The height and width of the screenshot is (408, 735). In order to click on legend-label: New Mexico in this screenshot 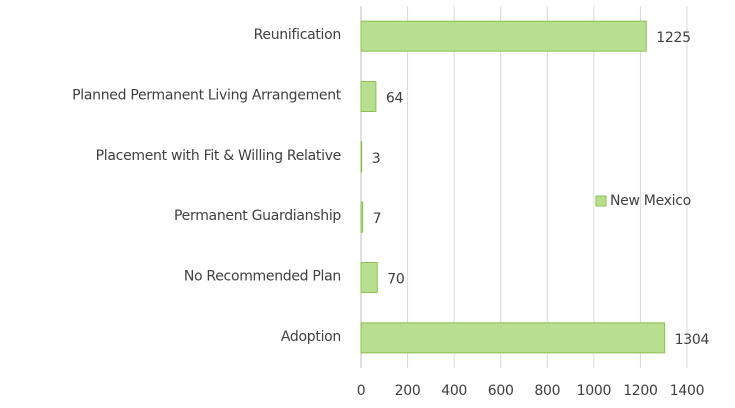, I will do `click(650, 201)`.